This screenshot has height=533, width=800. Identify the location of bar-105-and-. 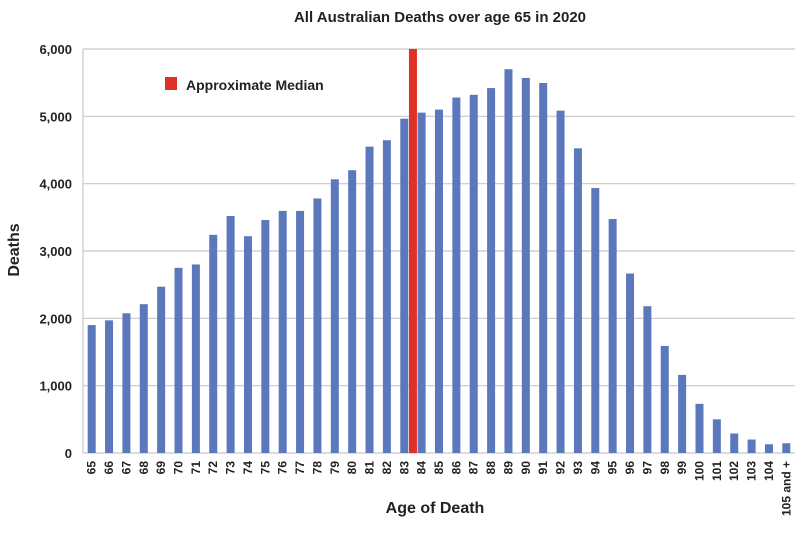
(786, 448).